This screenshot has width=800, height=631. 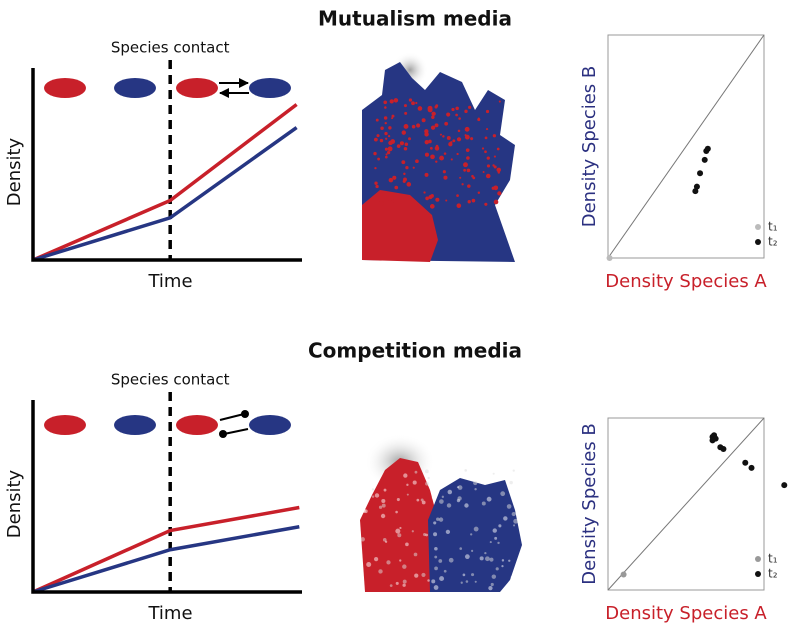 I want to click on scatter-point, so click(x=623, y=574).